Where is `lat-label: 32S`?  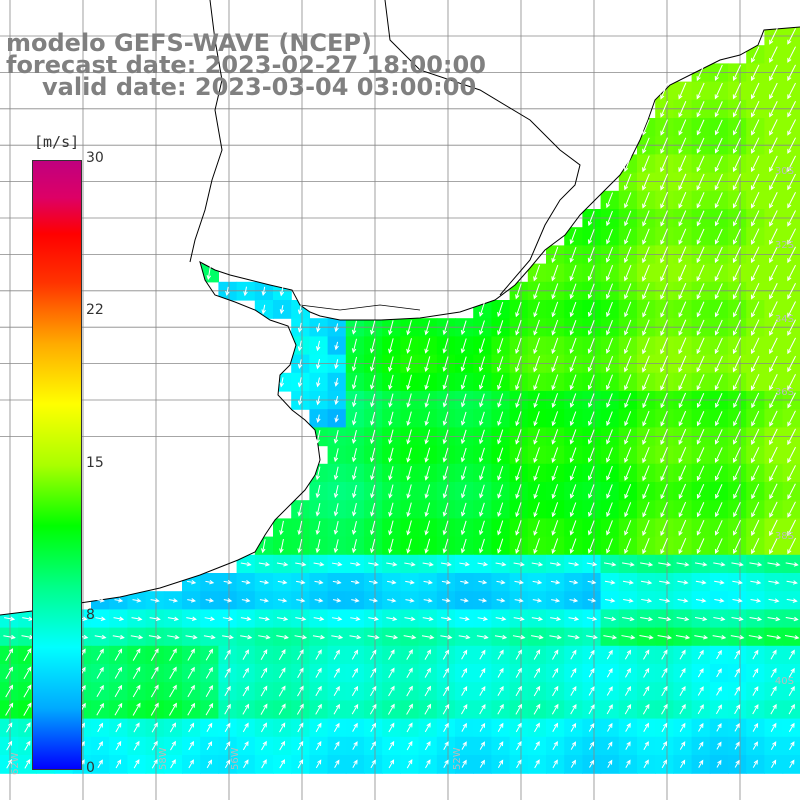
lat-label: 32S is located at coordinates (784, 245).